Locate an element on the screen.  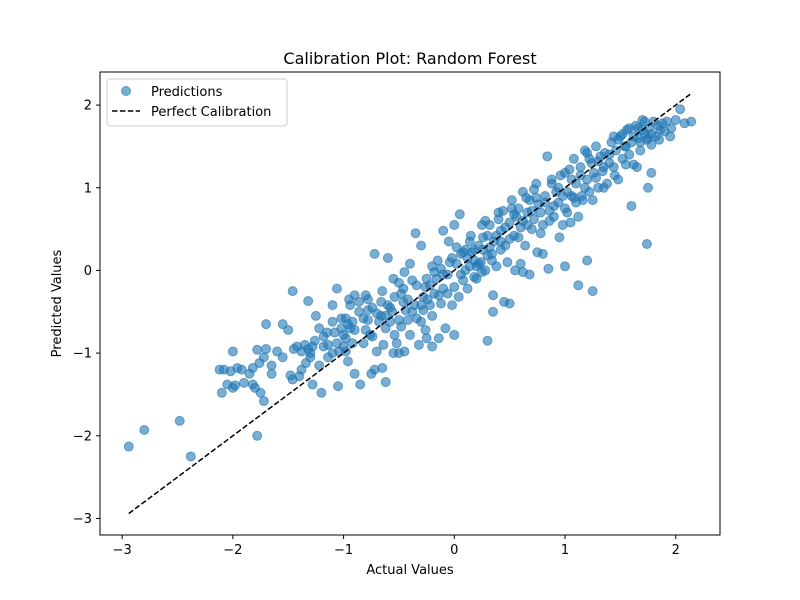
y-tick-label: 2 is located at coordinates (88, 106).